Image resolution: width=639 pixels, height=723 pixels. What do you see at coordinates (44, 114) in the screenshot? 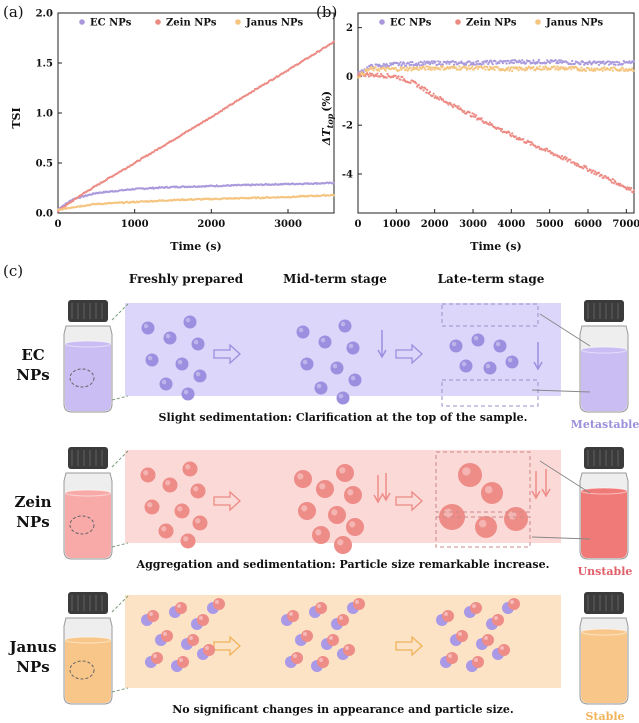
I see `chartA-ytick-label: 1.0` at bounding box center [44, 114].